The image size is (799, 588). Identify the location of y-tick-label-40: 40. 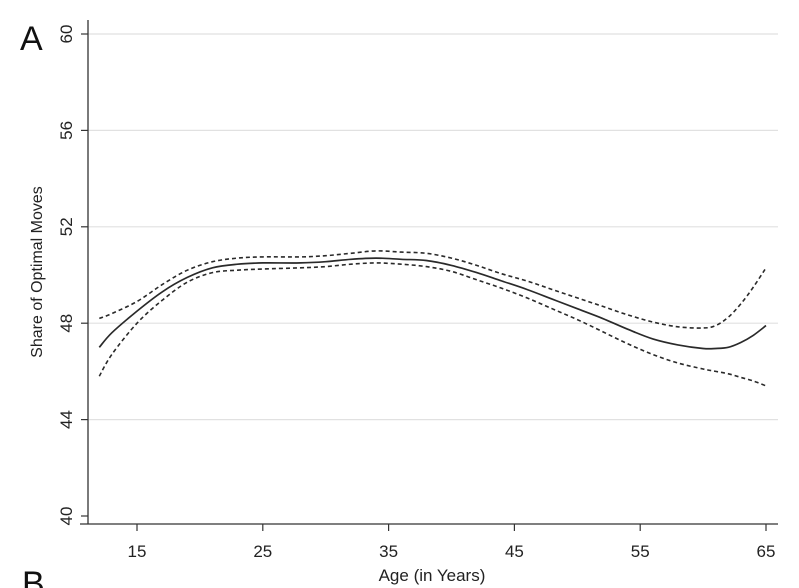
(66, 516).